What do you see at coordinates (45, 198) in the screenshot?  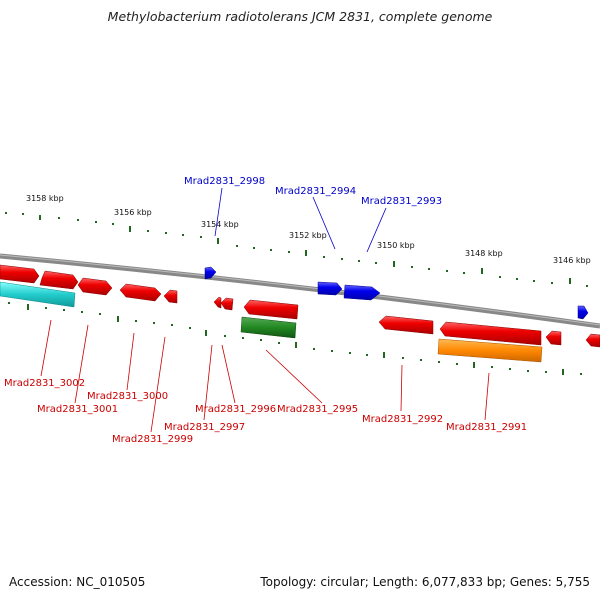 I see `tick-label: 3158 kbp` at bounding box center [45, 198].